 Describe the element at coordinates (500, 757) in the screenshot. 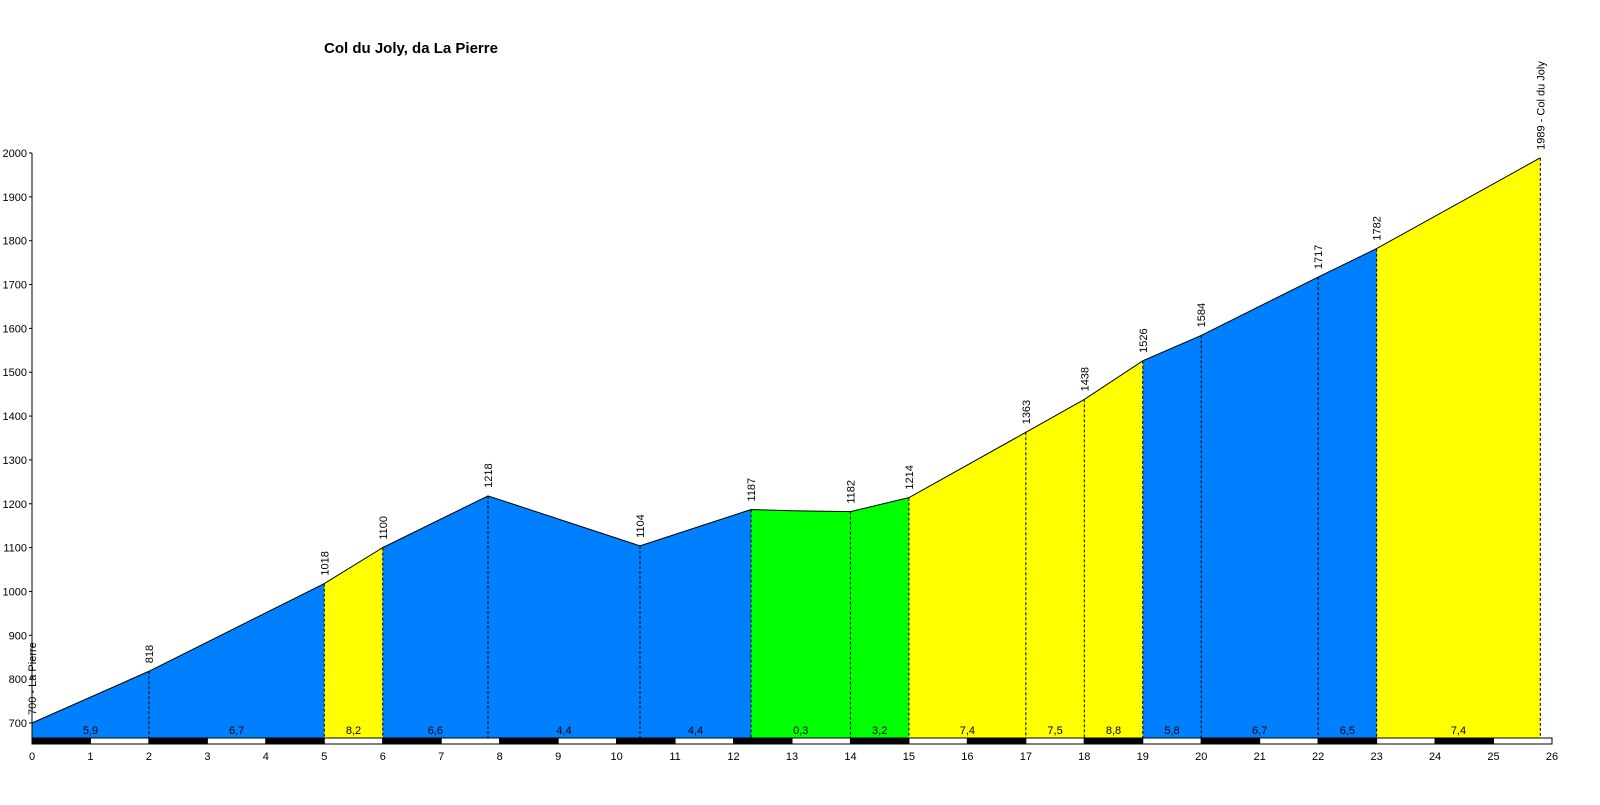

I see `x-tick-label: 8` at that location.